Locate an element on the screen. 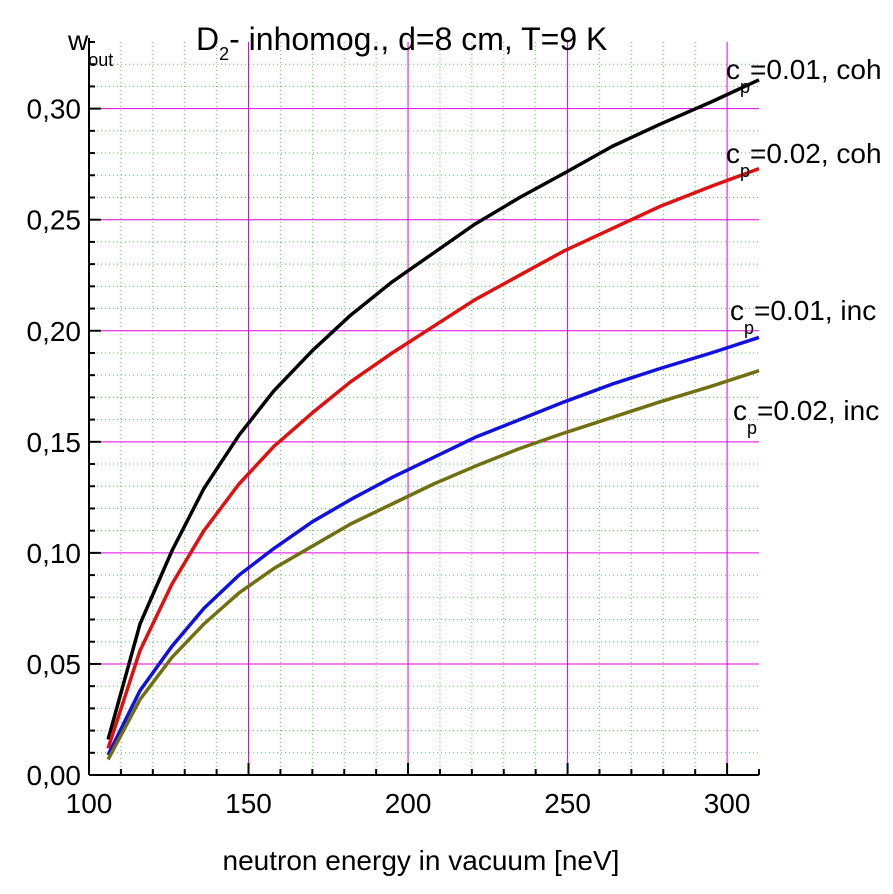 The height and width of the screenshot is (894, 893). x-tick-label: 200 is located at coordinates (408, 803).